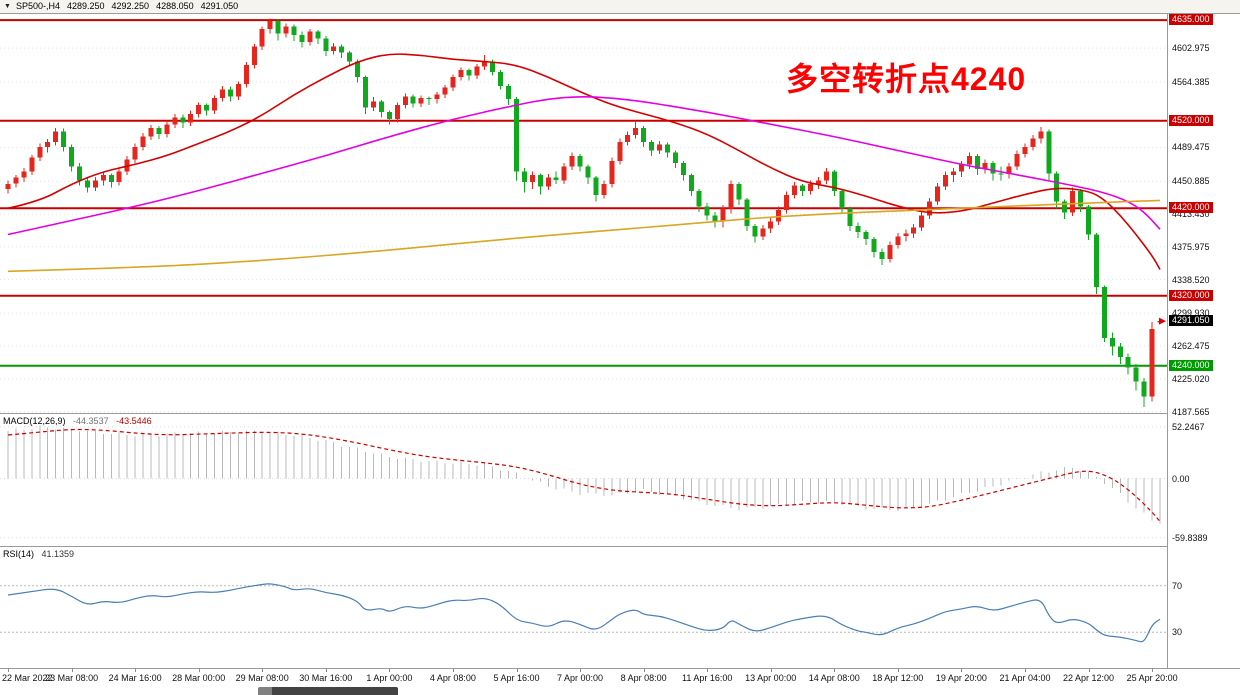 Image resolution: width=1240 pixels, height=695 pixels. What do you see at coordinates (19, 554) in the screenshot?
I see `rsi-name: RSI(14)` at bounding box center [19, 554].